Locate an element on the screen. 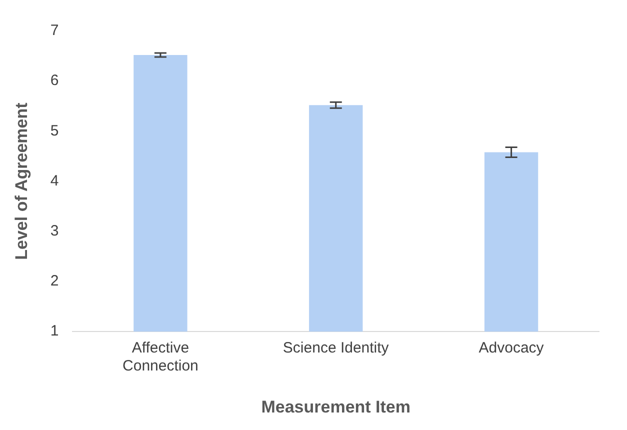 The height and width of the screenshot is (430, 627). y-tick-label: 4 is located at coordinates (54, 181).